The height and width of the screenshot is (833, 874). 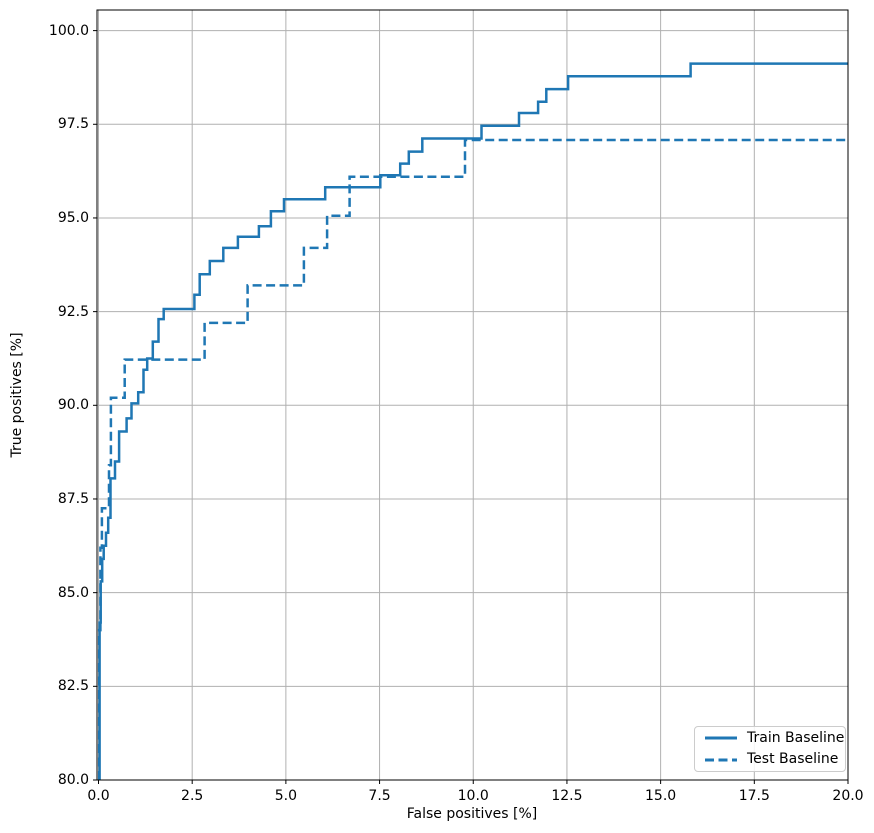 What do you see at coordinates (379, 796) in the screenshot?
I see `x-tick-label: 7.5` at bounding box center [379, 796].